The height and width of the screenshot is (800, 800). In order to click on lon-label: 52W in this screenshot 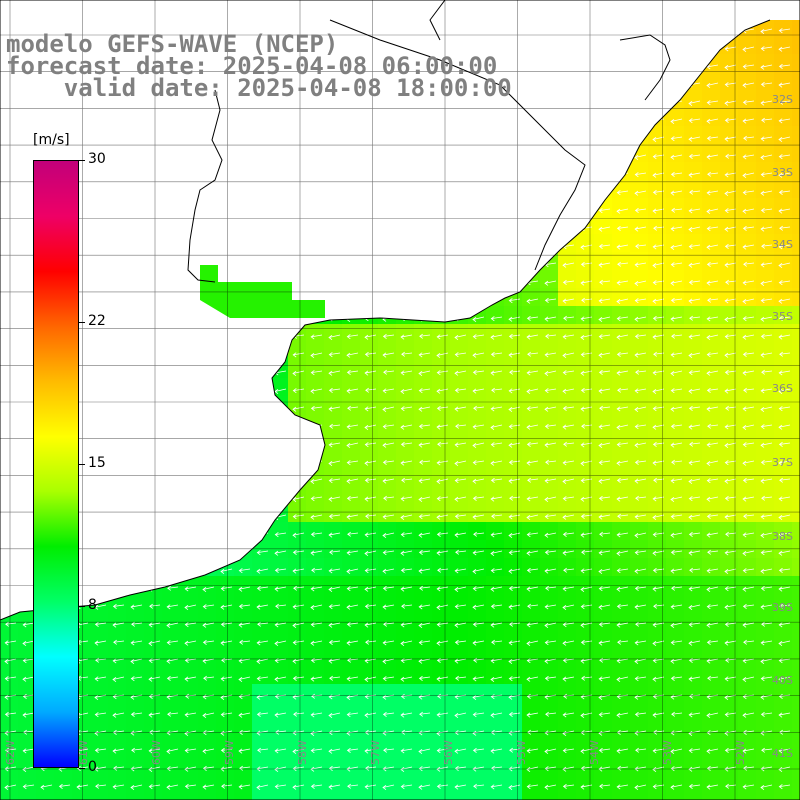, I will do `click(740, 752)`.